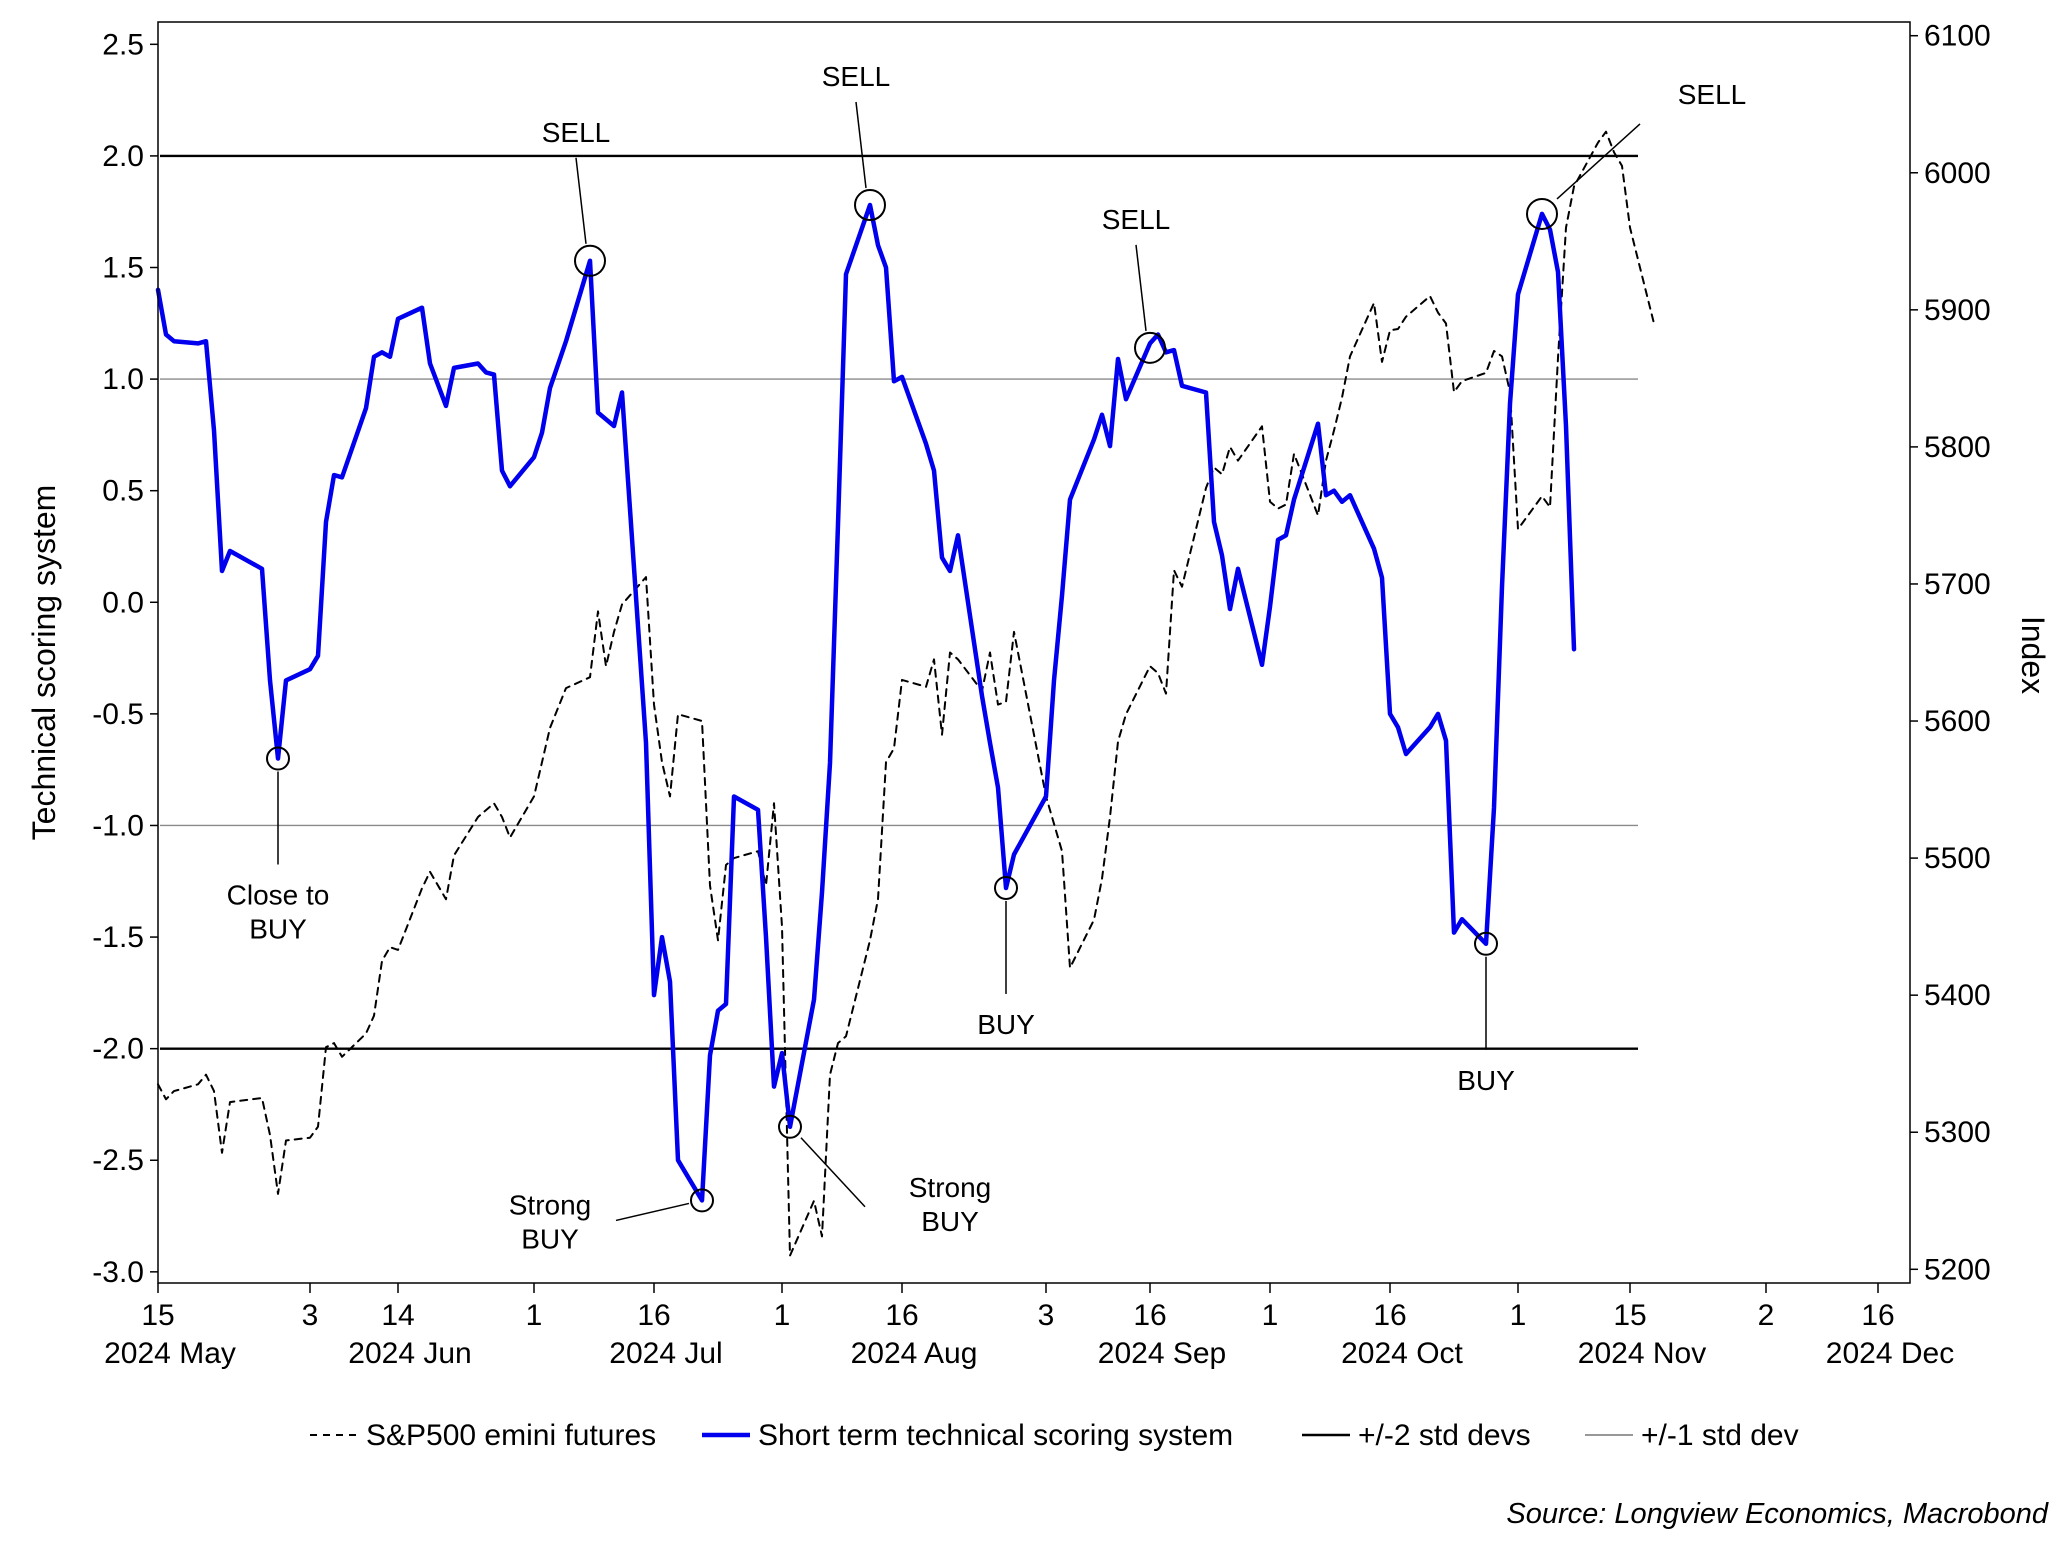 Image resolution: width=2070 pixels, height=1553 pixels. What do you see at coordinates (511, 1435) in the screenshot?
I see `legend-label: S&P500 emini futures` at bounding box center [511, 1435].